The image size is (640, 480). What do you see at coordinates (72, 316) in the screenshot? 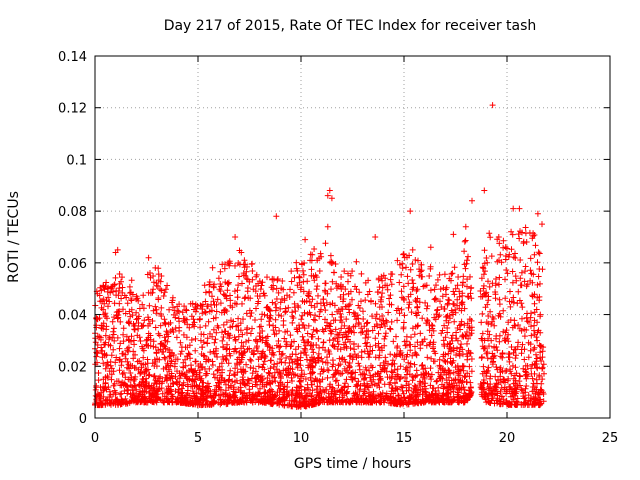
I see `y-tick-label: 0.04` at bounding box center [72, 316].